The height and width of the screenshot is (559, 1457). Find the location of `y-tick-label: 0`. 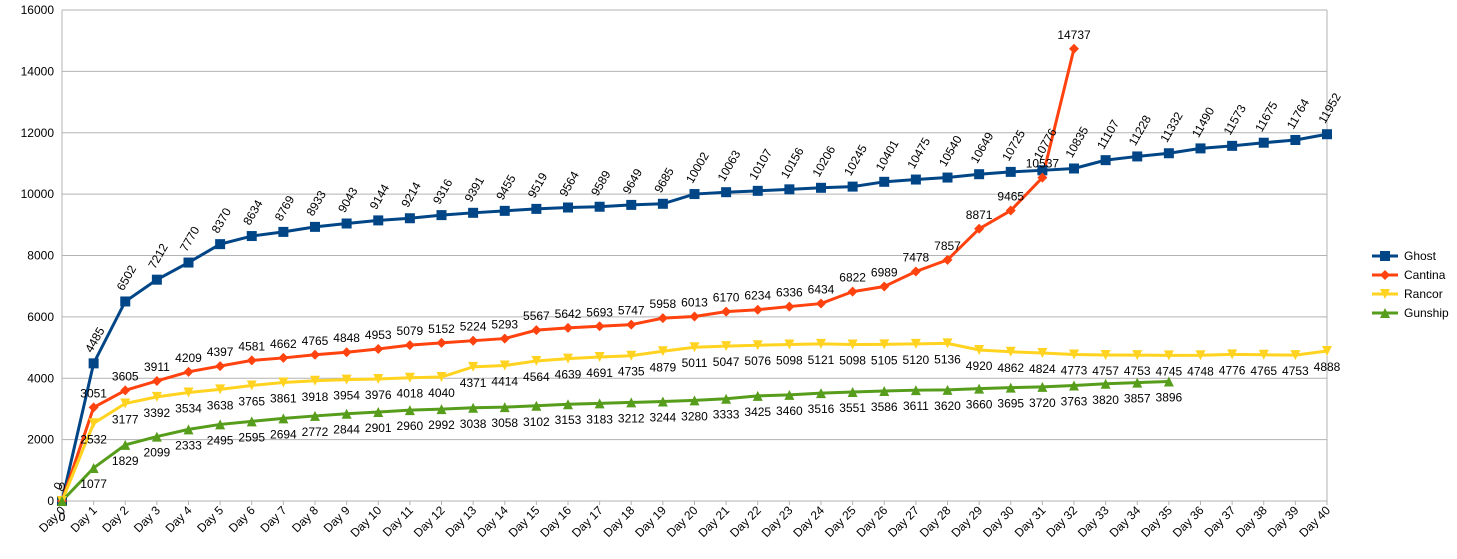

y-tick-label: 0 is located at coordinates (50, 501).